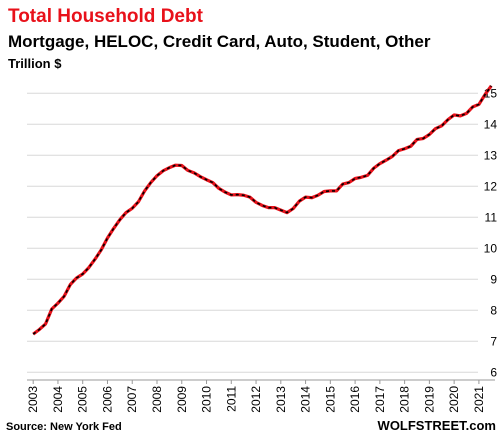 The width and height of the screenshot is (502, 437). Describe the element at coordinates (491, 124) in the screenshot. I see `y-tick-label: 14` at that location.